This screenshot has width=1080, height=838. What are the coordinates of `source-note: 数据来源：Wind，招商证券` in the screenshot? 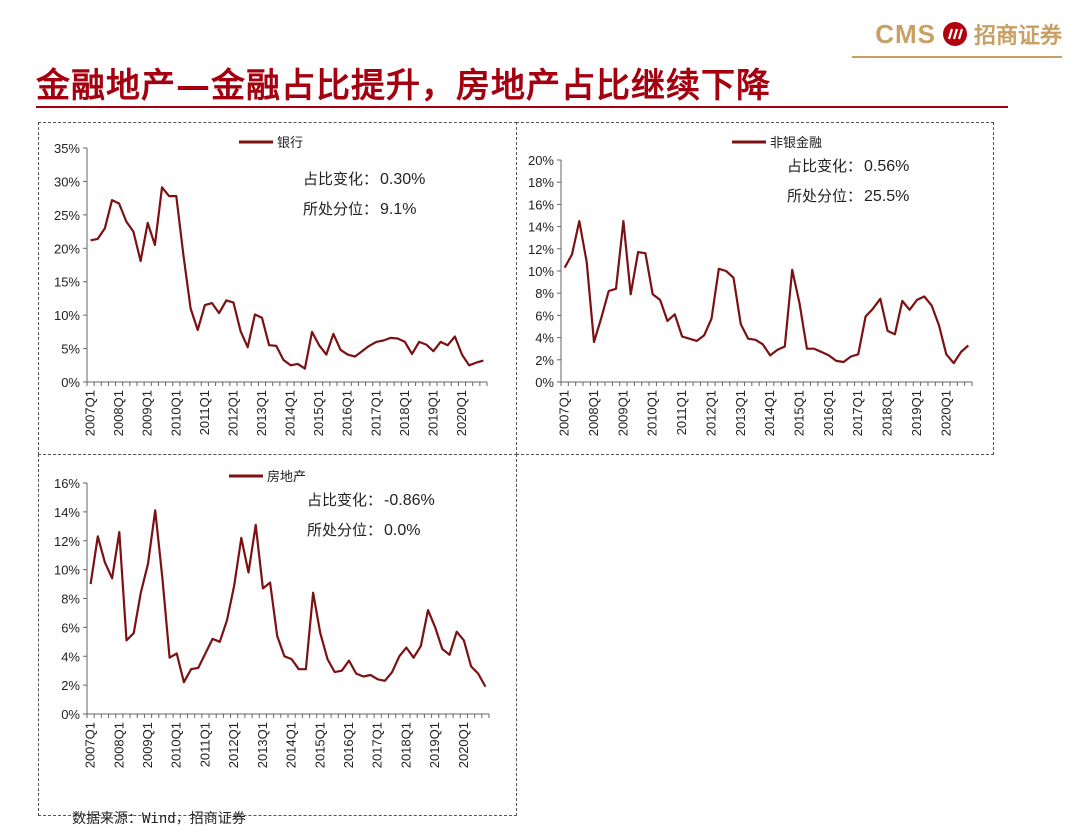 It's located at (159, 819).